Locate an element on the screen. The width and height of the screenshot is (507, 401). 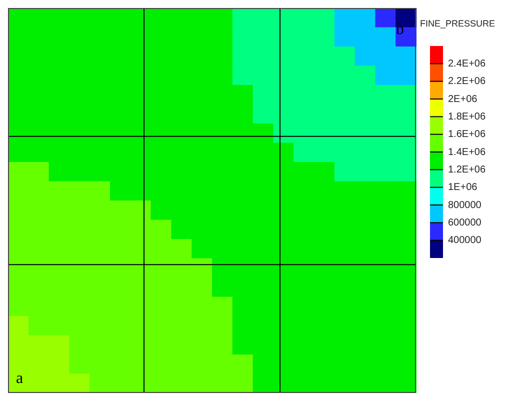
color-bar-label: 1.6E+06 is located at coordinates (467, 134).